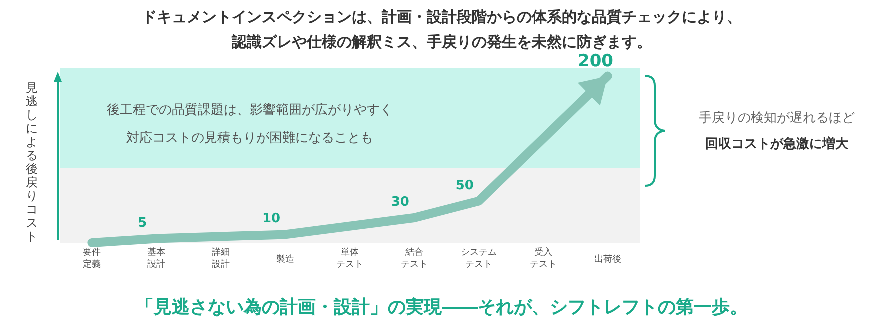 The height and width of the screenshot is (334, 885). I want to click on x-tick-label: 基本設計, so click(157, 258).